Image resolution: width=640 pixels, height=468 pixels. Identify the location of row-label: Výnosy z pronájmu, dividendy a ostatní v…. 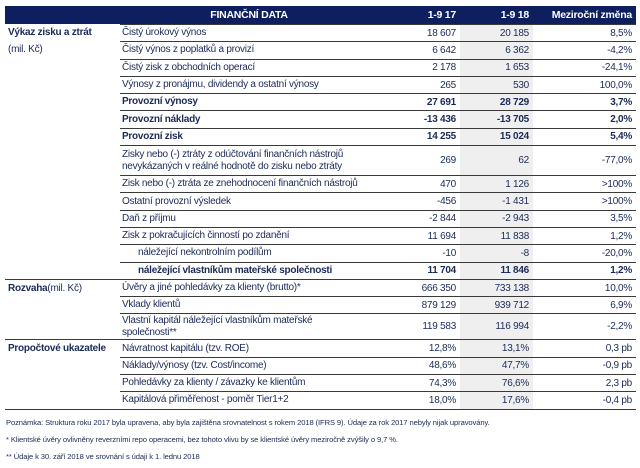
(261, 84).